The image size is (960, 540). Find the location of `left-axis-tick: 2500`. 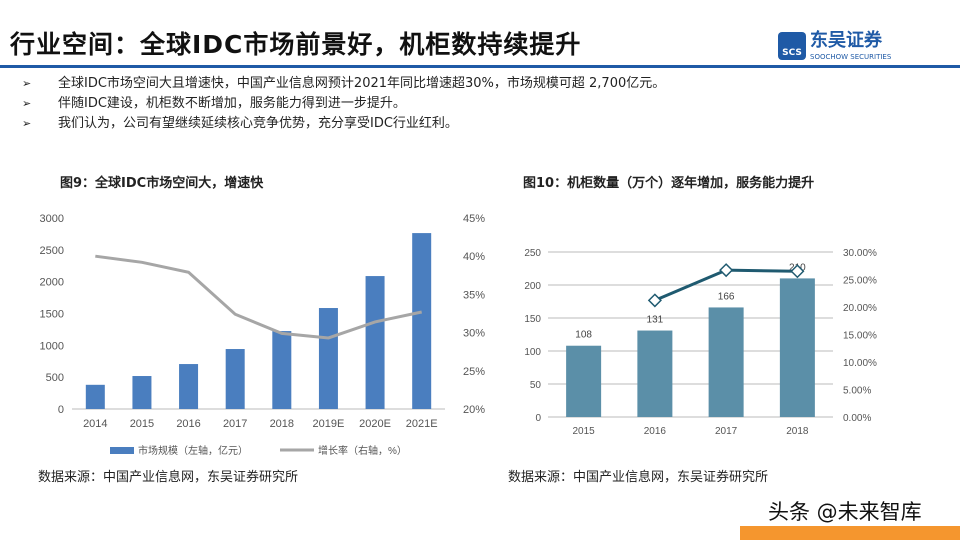

left-axis-tick: 2500 is located at coordinates (52, 251).